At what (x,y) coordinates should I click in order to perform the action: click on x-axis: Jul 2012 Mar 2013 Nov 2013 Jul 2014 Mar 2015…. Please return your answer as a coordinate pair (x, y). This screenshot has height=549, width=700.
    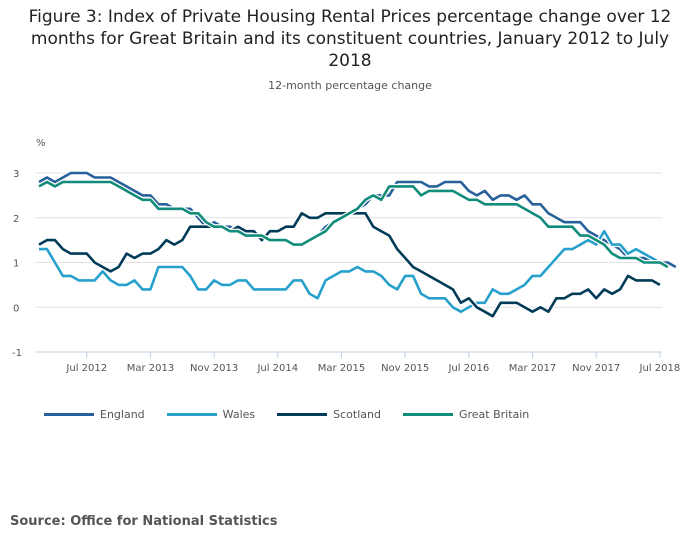
    Looking at the image, I should click on (372, 363).